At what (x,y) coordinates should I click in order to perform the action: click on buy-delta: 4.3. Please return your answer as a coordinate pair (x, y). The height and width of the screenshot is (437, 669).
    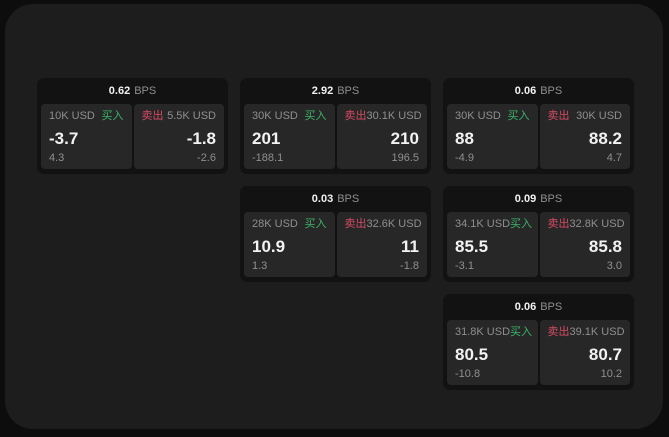
    Looking at the image, I should click on (57, 158).